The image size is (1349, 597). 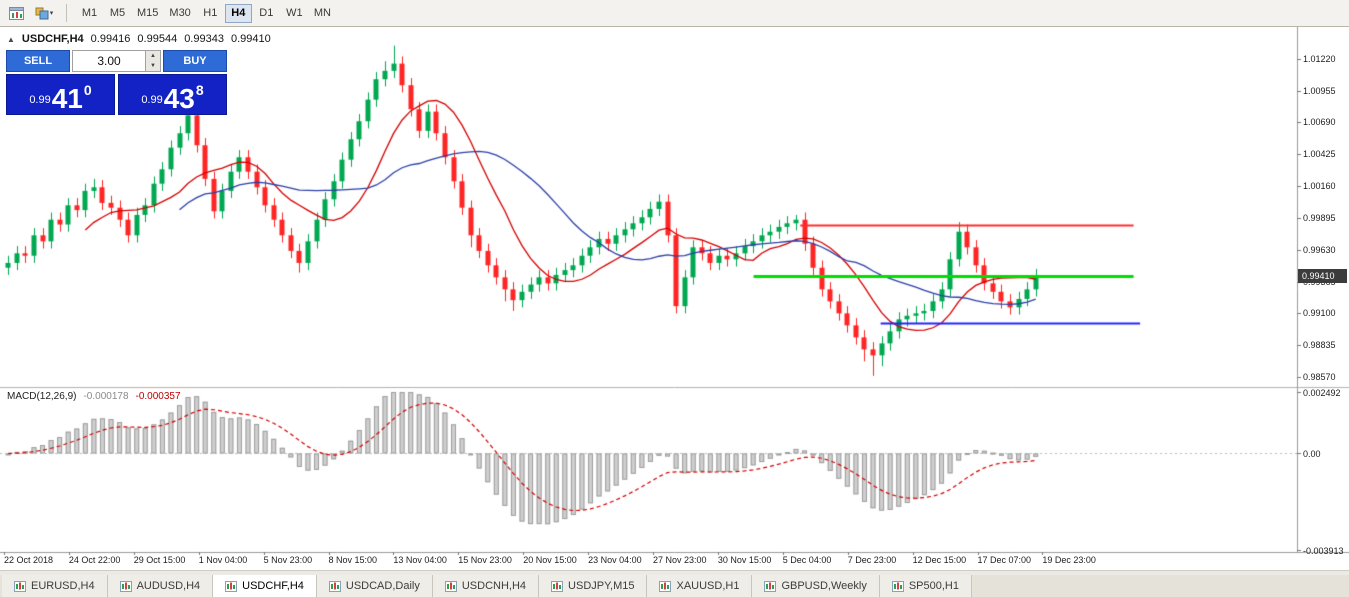 What do you see at coordinates (1319, 313) in the screenshot?
I see `price-axis-label: 0.99100` at bounding box center [1319, 313].